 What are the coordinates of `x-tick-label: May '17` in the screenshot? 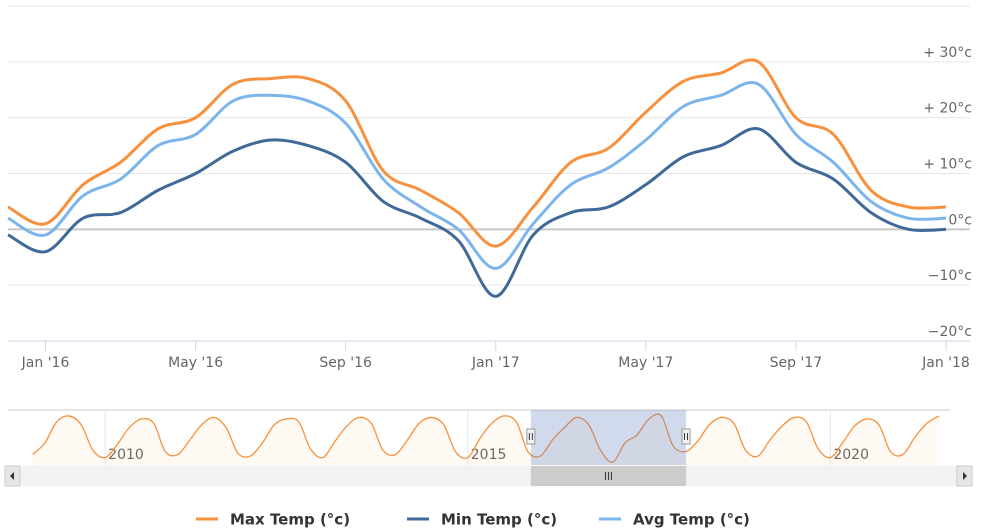 It's located at (645, 363).